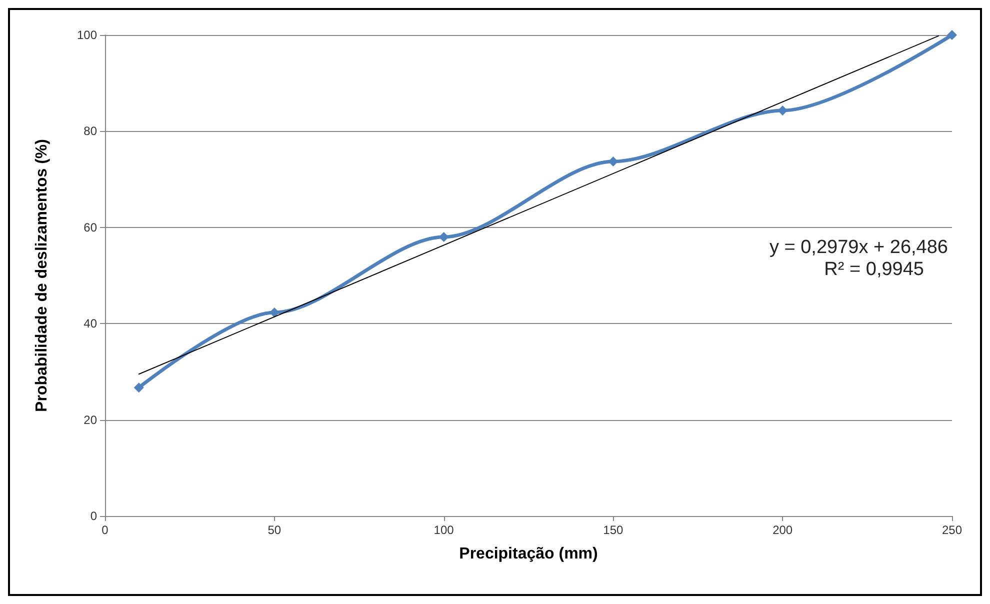 The width and height of the screenshot is (990, 604). What do you see at coordinates (105, 530) in the screenshot?
I see `x-tick-label: 0` at bounding box center [105, 530].